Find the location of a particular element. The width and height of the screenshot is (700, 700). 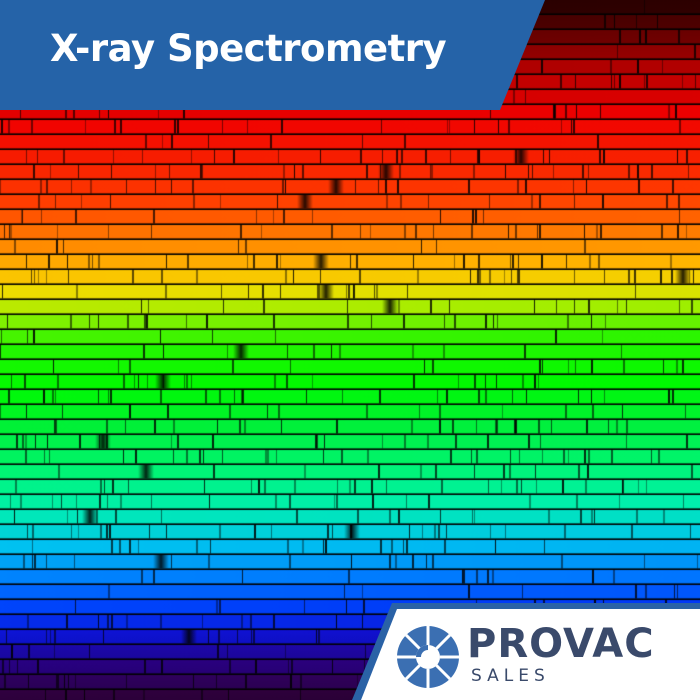

page-title: X-ray Spectrometry is located at coordinates (248, 48).